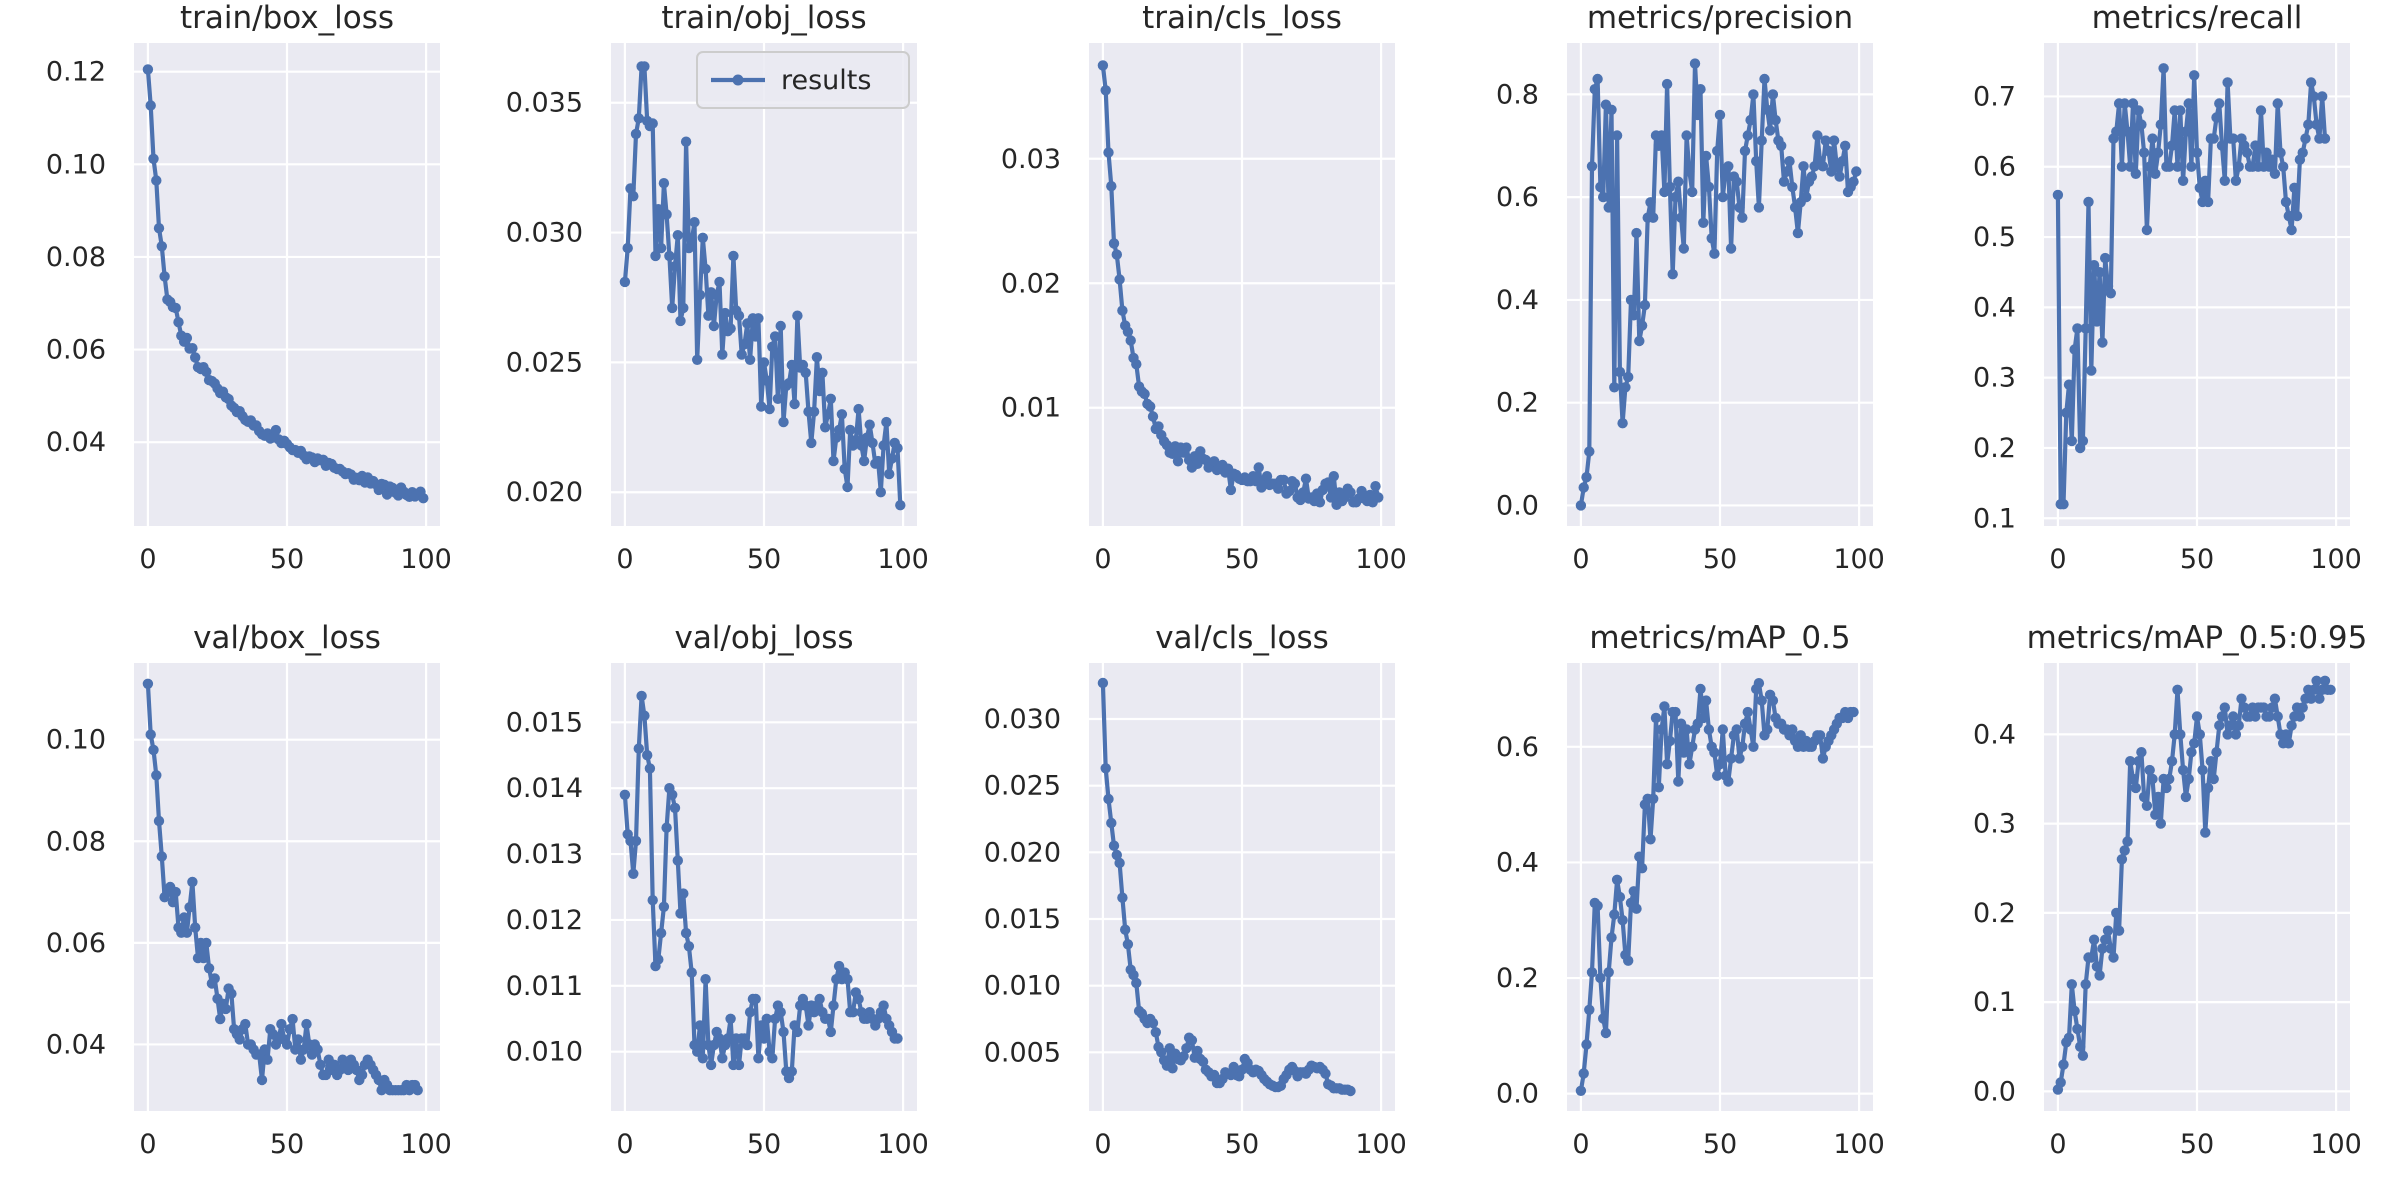  Describe the element at coordinates (1994, 96) in the screenshot. I see `y-tick-label: 0.7` at that location.